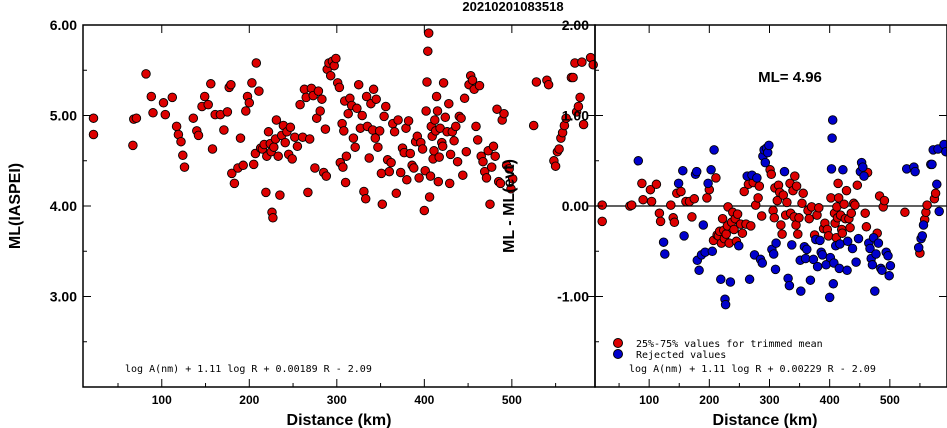 The image size is (947, 428). Describe the element at coordinates (63, 25) in the screenshot. I see `left-ytick-label-3: 6.00` at that location.